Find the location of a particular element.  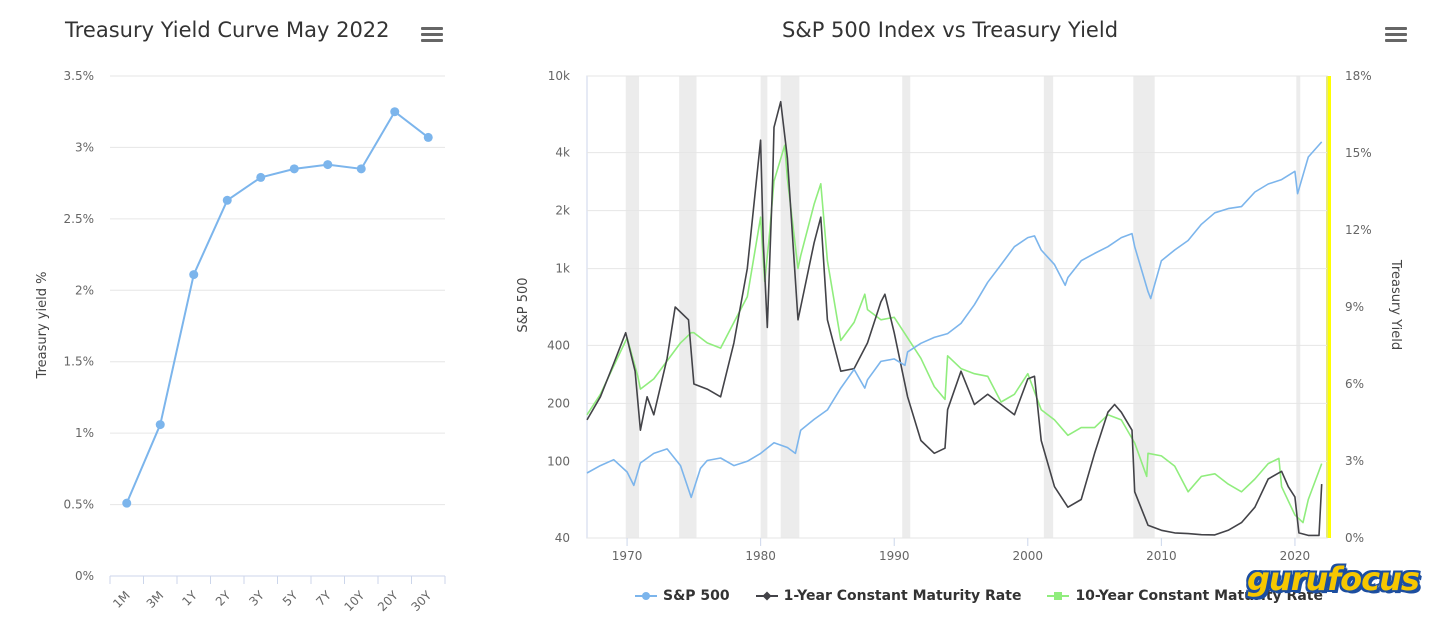

y-left-tick-label: 4k is located at coordinates (562, 153).